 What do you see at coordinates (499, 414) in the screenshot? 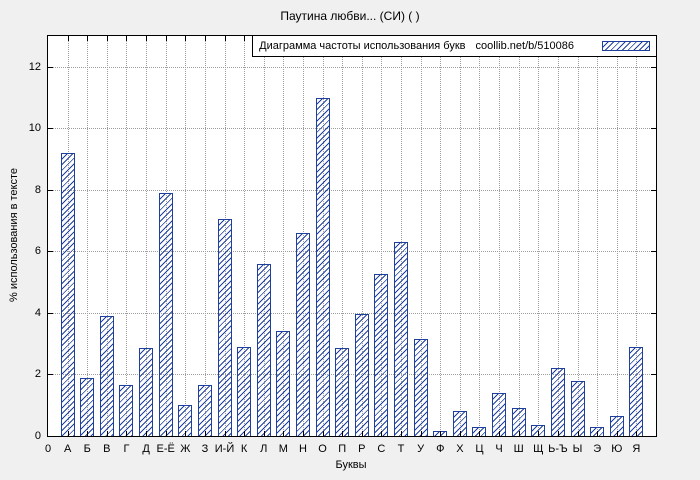
I see `bar-Ч` at bounding box center [499, 414].